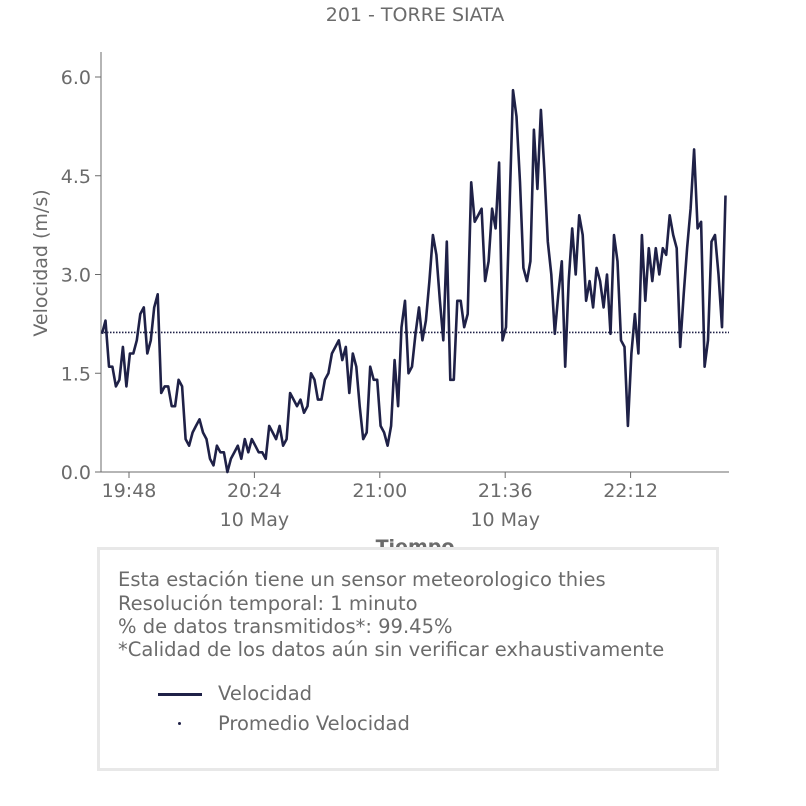 The height and width of the screenshot is (806, 806). I want to click on y-ticks: 0.0 1.5 3.0 4.5 6.0, so click(81, 275).